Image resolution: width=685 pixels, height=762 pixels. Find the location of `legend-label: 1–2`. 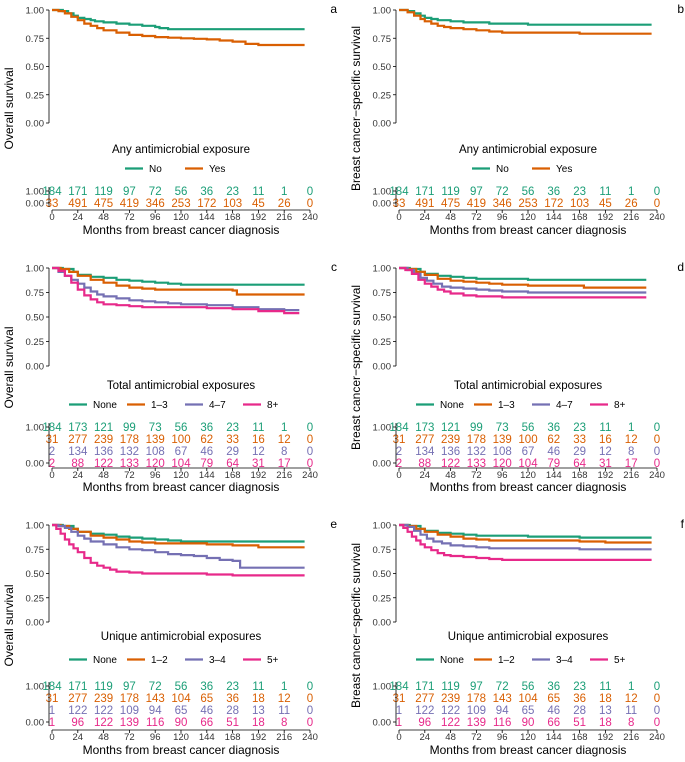

legend-label: 1–2 is located at coordinates (506, 660).